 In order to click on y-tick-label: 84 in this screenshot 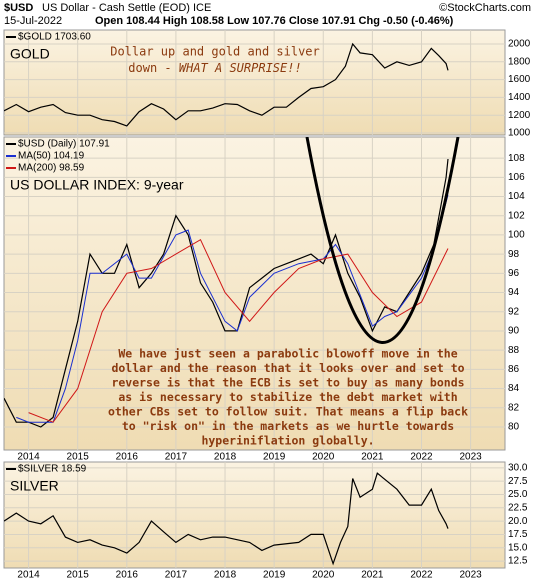, I will do `click(514, 388)`.